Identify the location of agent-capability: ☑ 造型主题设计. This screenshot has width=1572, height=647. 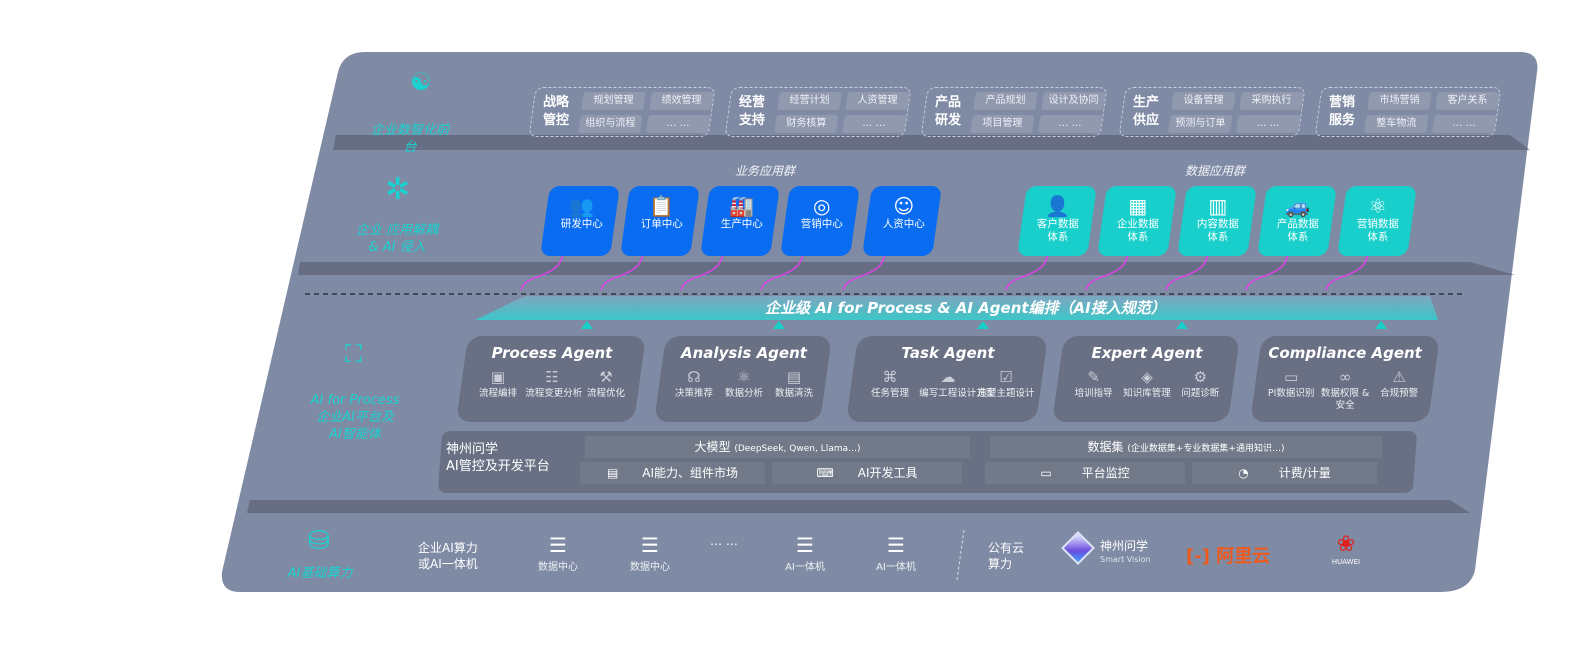
(1005, 383).